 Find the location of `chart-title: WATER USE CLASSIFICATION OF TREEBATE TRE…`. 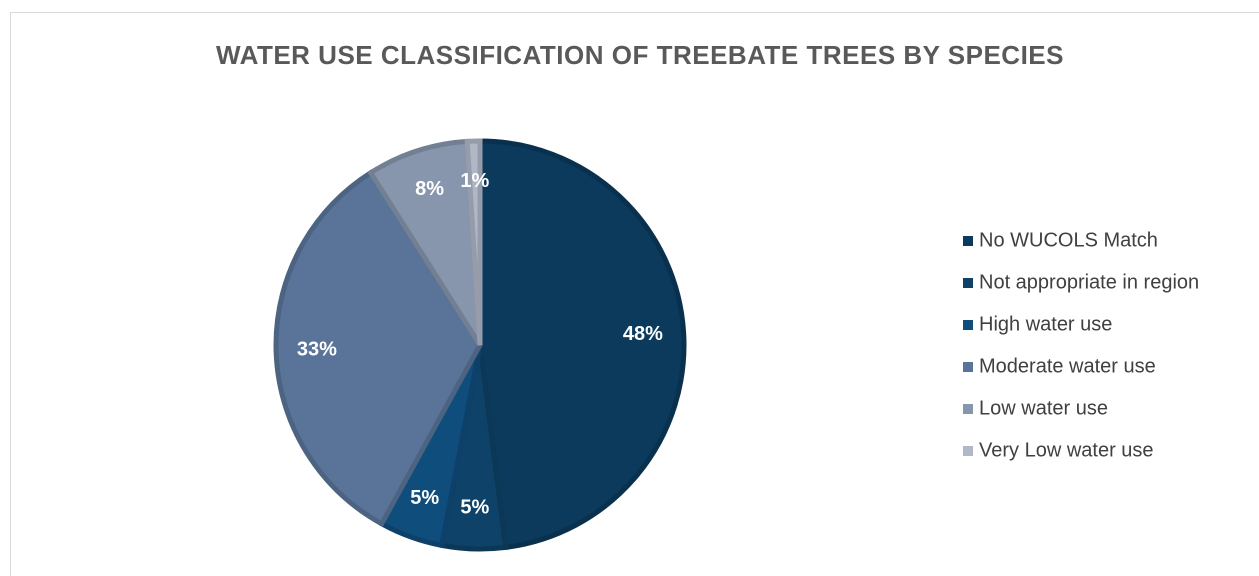

chart-title: WATER USE CLASSIFICATION OF TREEBATE TRE… is located at coordinates (640, 55).